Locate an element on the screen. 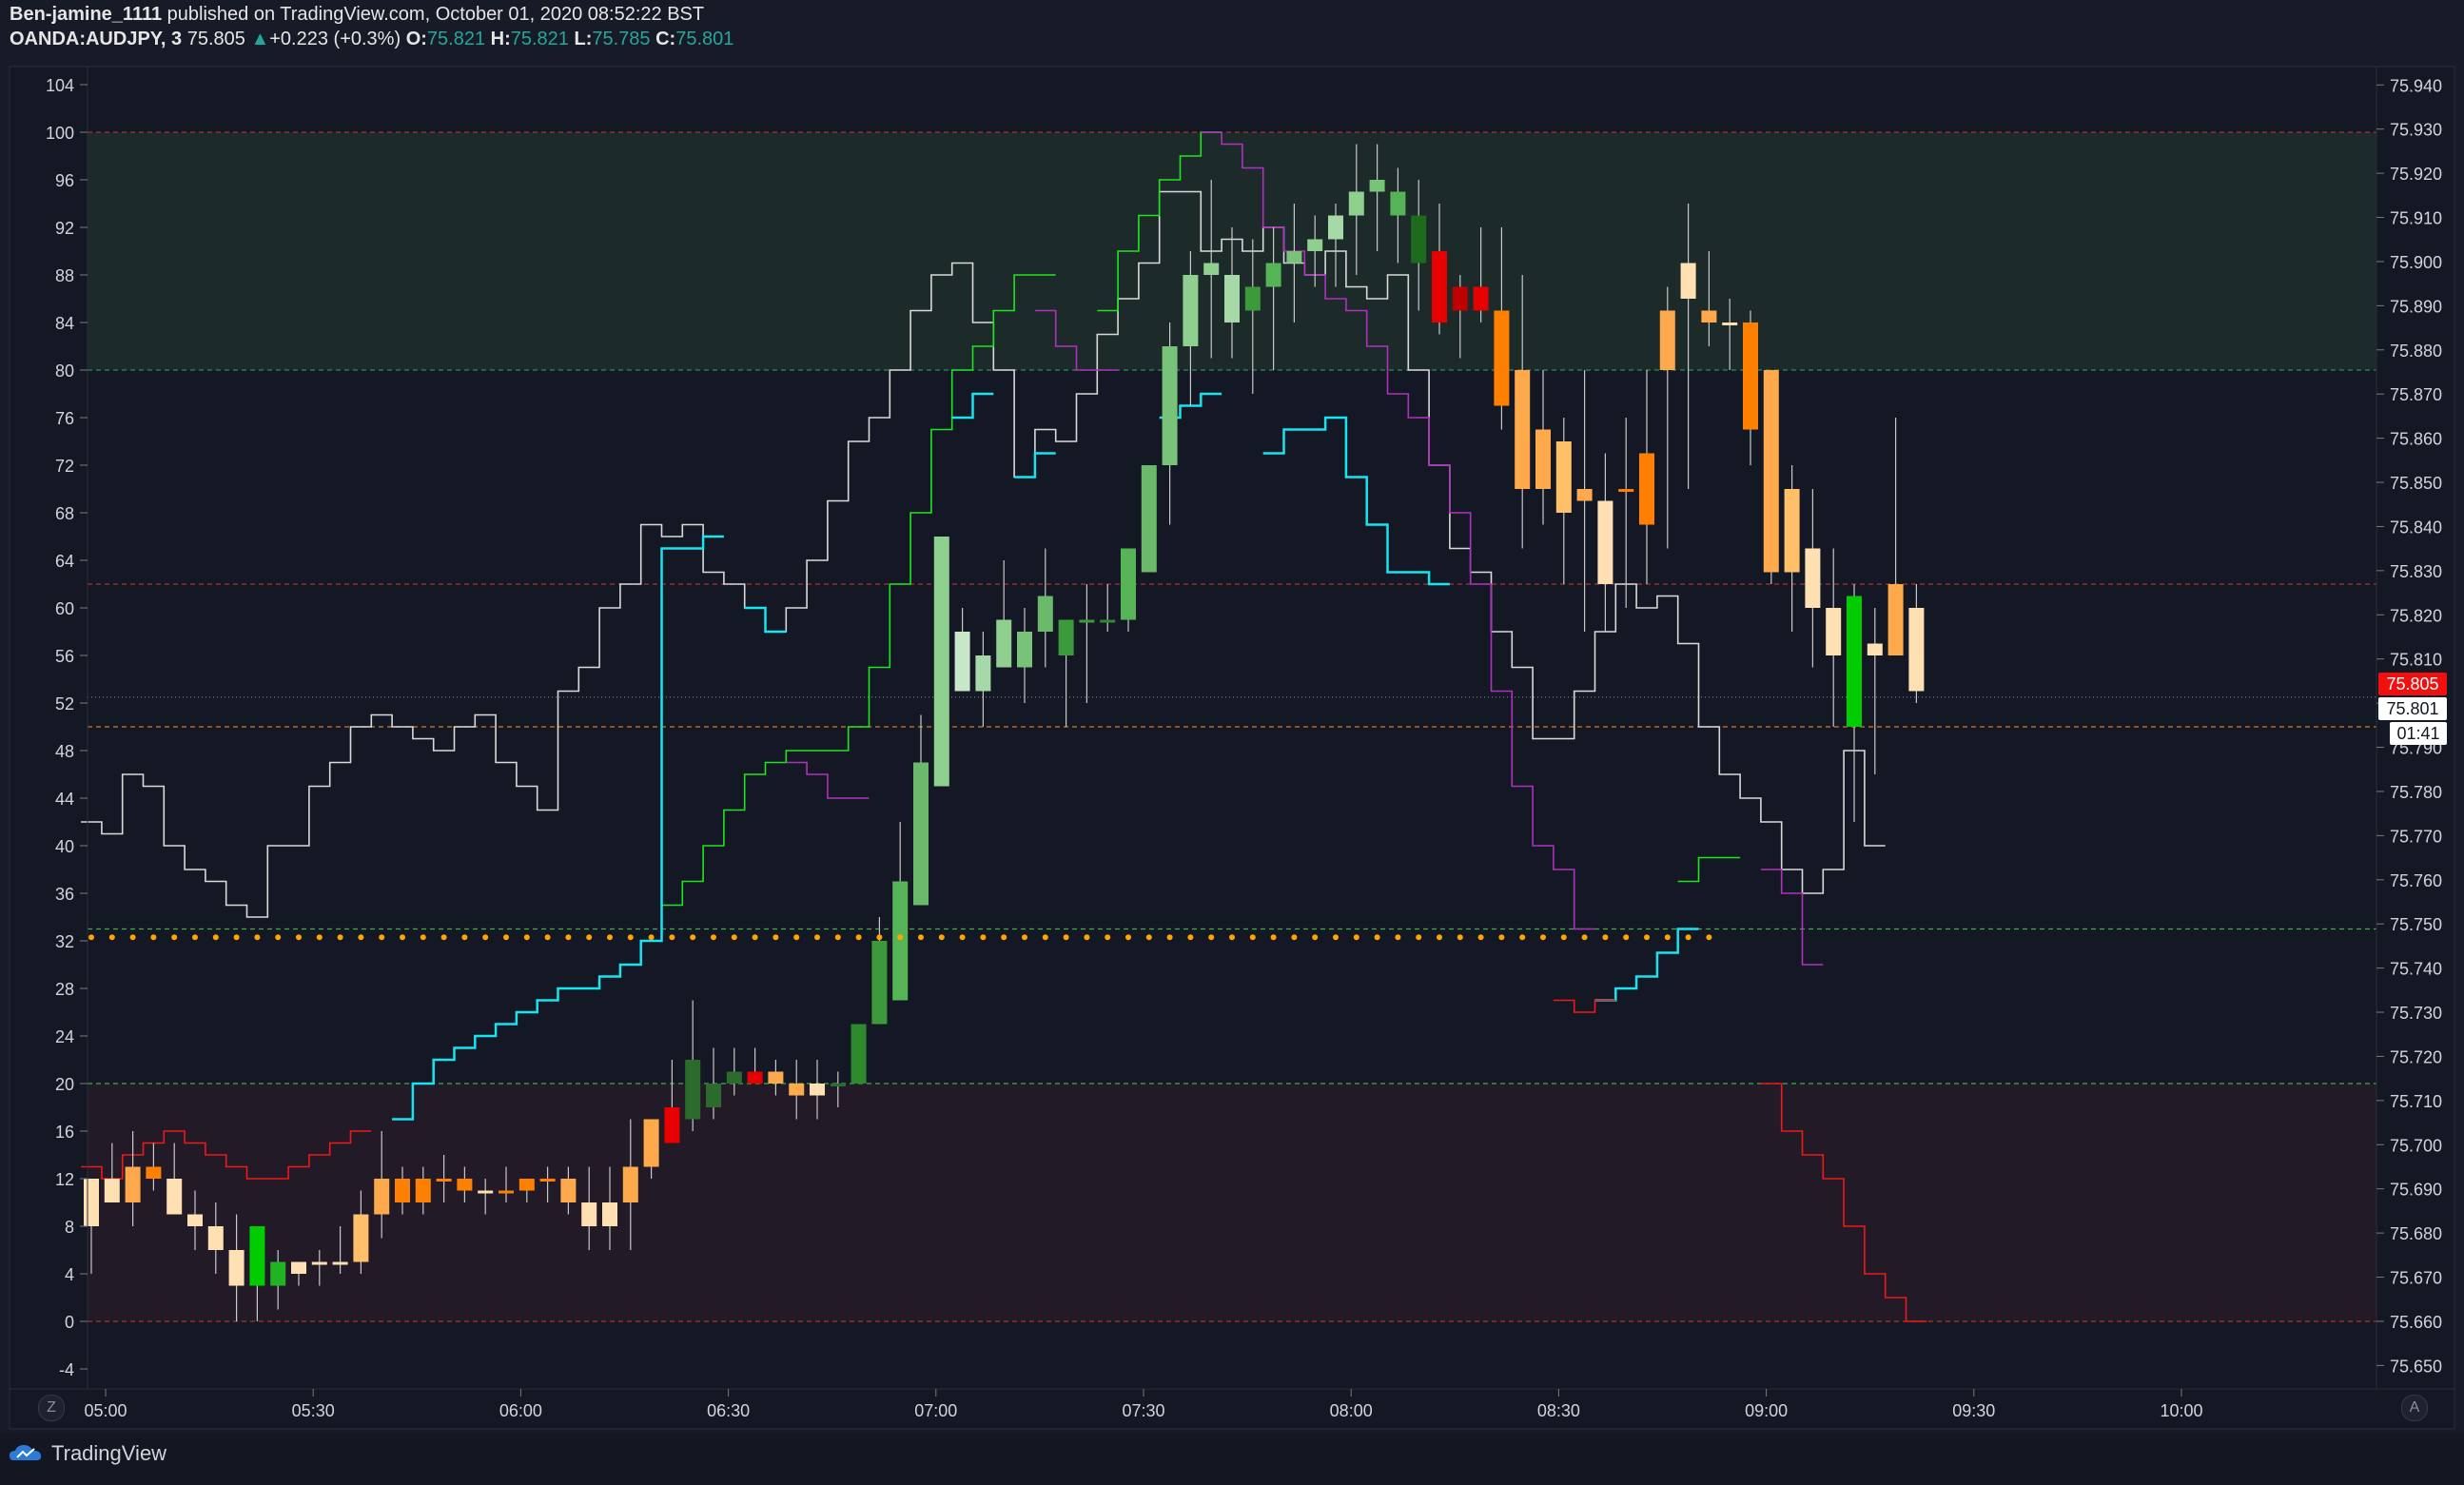 The width and height of the screenshot is (2464, 1485). right-tick-label-7: 75.870 is located at coordinates (2416, 394).